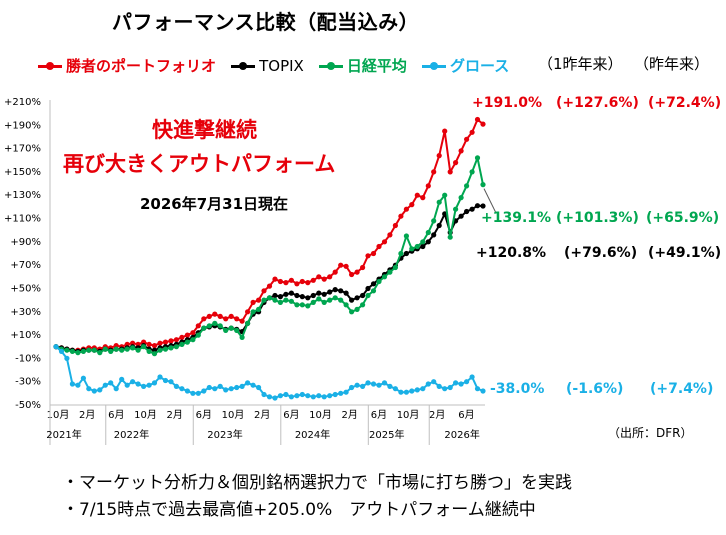  I want to click on headline-note-2: 再び大きくアウトパフォーム, so click(199, 164).